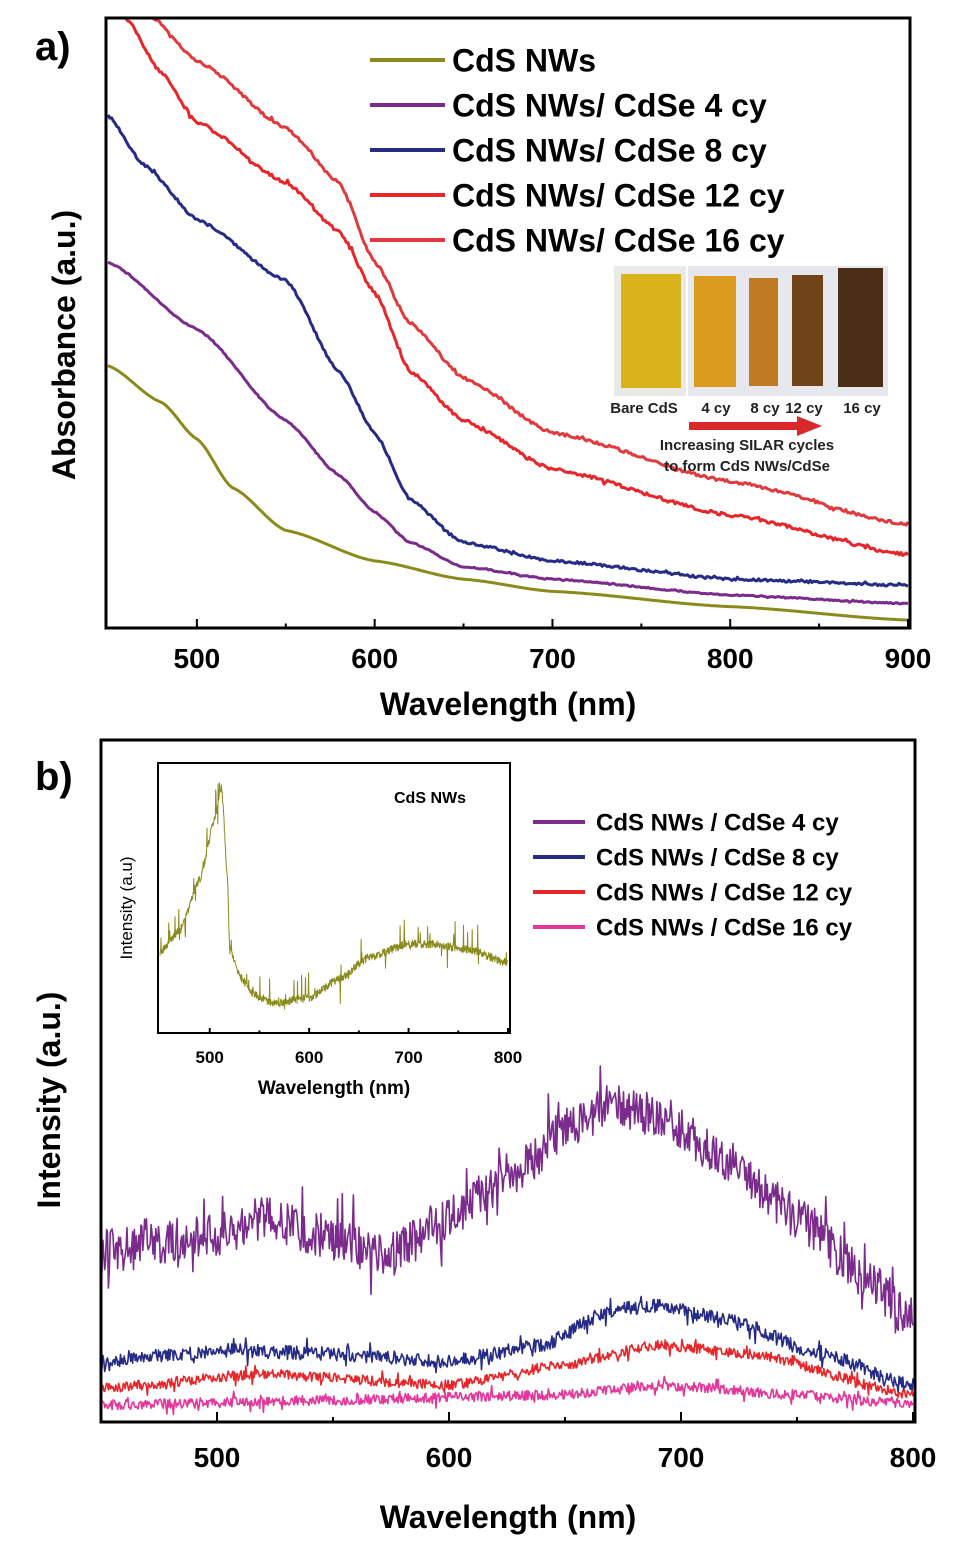 This screenshot has width=954, height=1542. What do you see at coordinates (717, 823) in the screenshot?
I see `legend-label: CdS NWs / CdSe 4 cy` at bounding box center [717, 823].